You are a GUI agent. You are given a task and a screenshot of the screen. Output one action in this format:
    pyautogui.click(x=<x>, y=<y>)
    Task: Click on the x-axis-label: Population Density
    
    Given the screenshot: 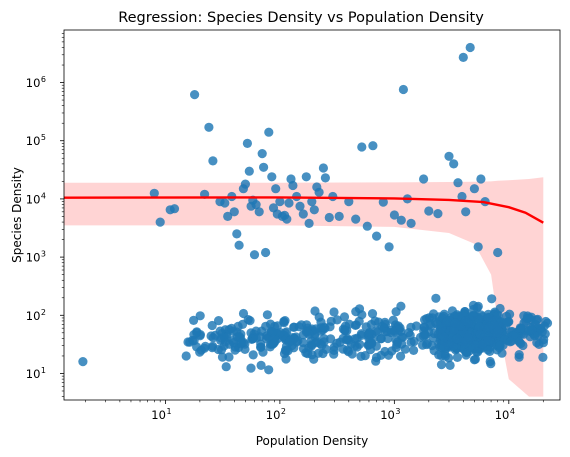 What is the action you would take?
    pyautogui.click(x=312, y=441)
    